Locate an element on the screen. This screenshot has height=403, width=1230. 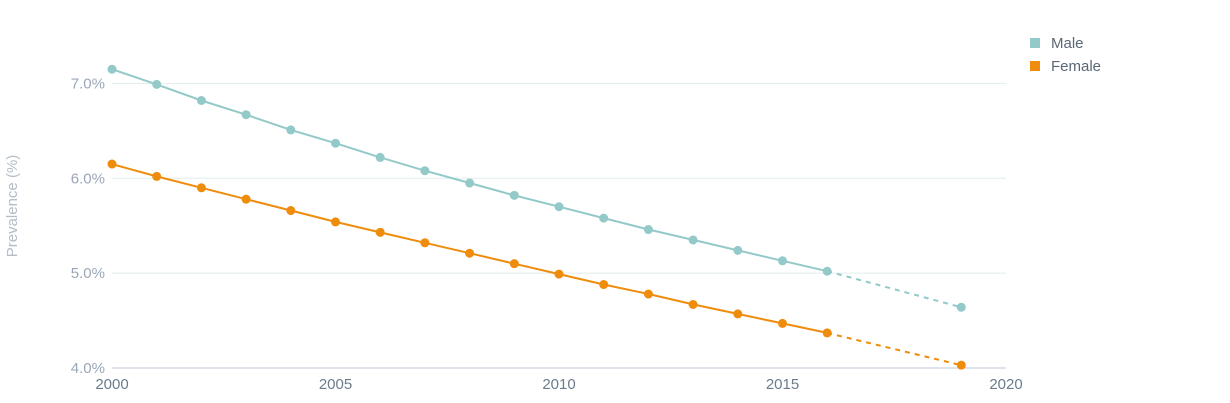
x-tick-label: 2010 is located at coordinates (558, 384).